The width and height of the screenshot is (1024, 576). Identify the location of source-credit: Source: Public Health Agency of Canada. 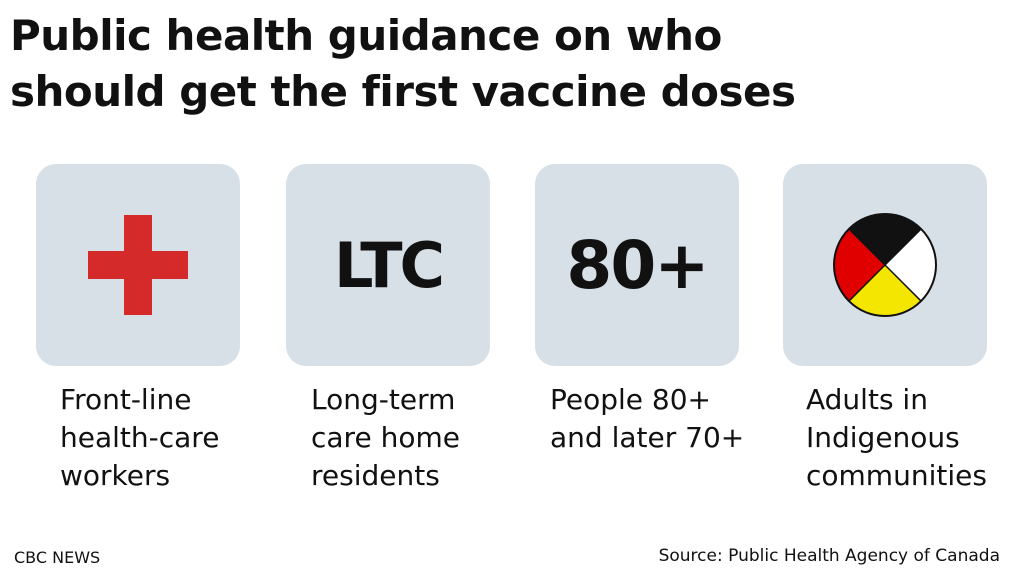
(829, 556).